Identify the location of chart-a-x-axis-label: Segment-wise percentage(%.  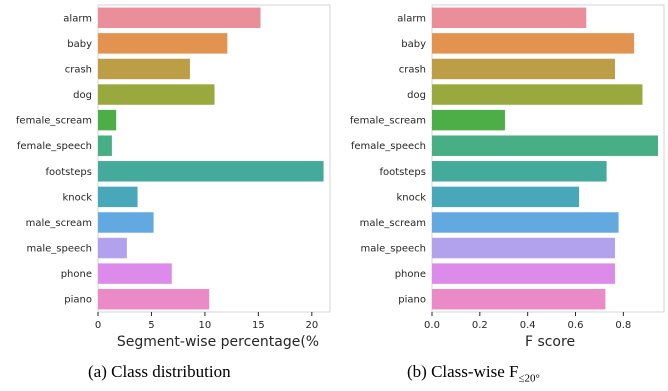
(218, 342).